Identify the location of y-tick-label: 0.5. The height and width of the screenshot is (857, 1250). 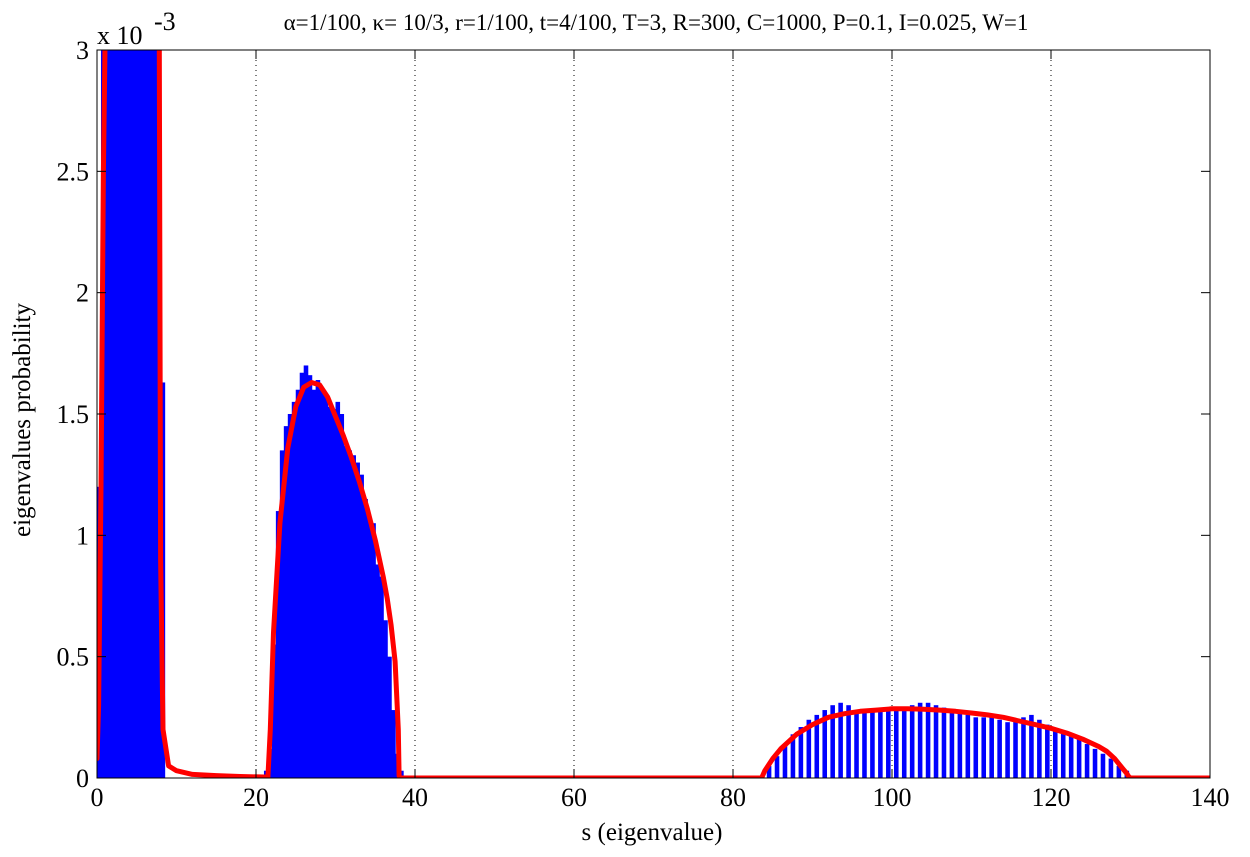
(73, 657).